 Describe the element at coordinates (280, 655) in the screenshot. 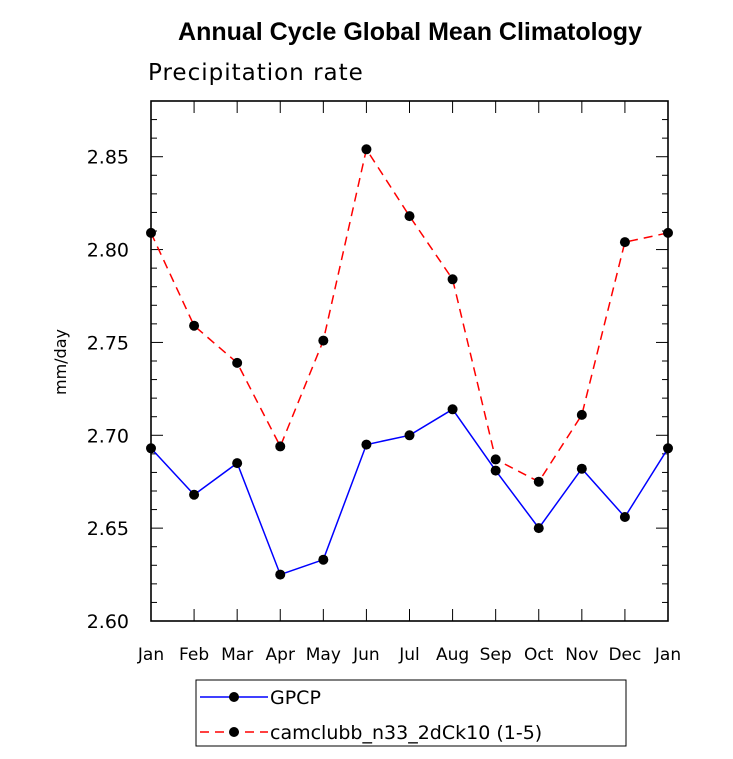

I see `x-tick-label: Apr` at that location.